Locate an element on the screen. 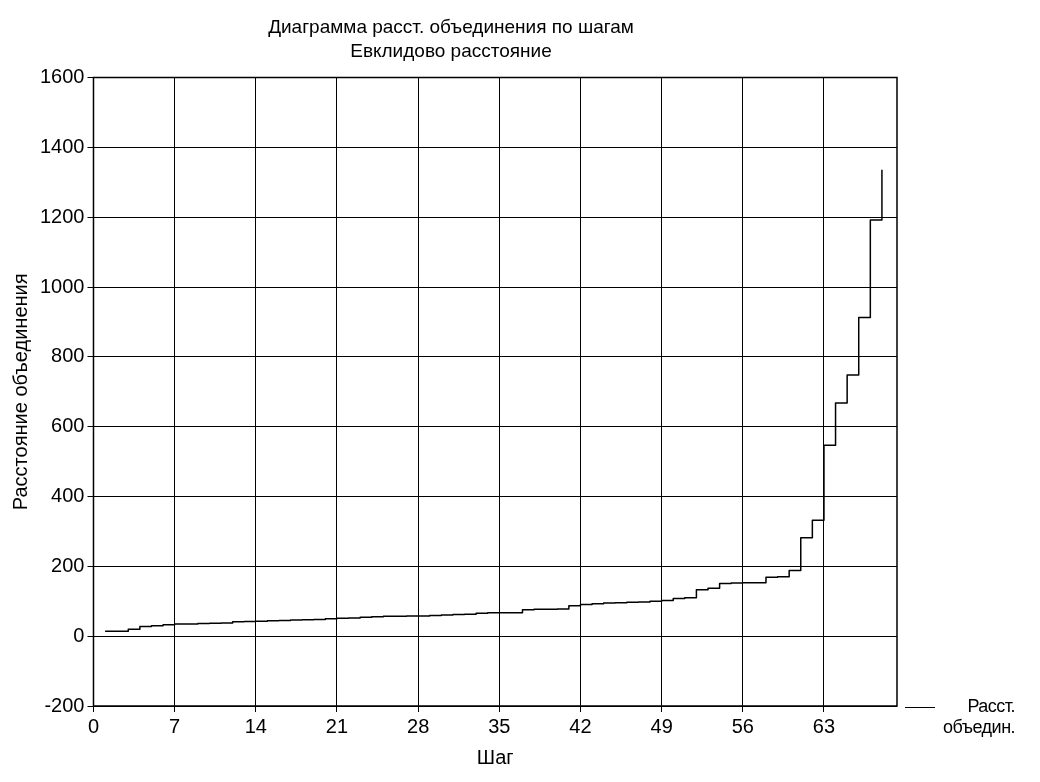 This screenshot has width=1040, height=782. y-tick-label: 1600 is located at coordinates (62, 76).